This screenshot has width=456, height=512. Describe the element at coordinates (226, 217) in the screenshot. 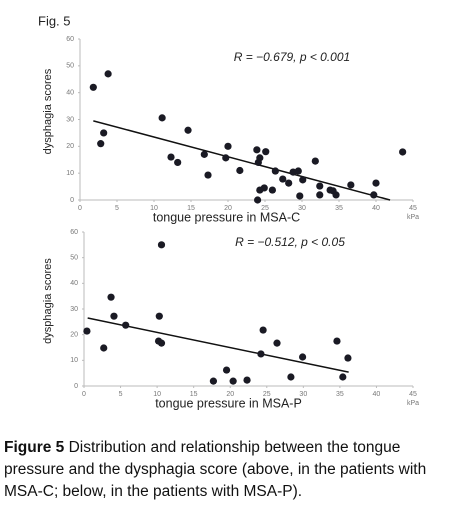

I see `x-axis-title: tongue pressure in MSA-C` at that location.